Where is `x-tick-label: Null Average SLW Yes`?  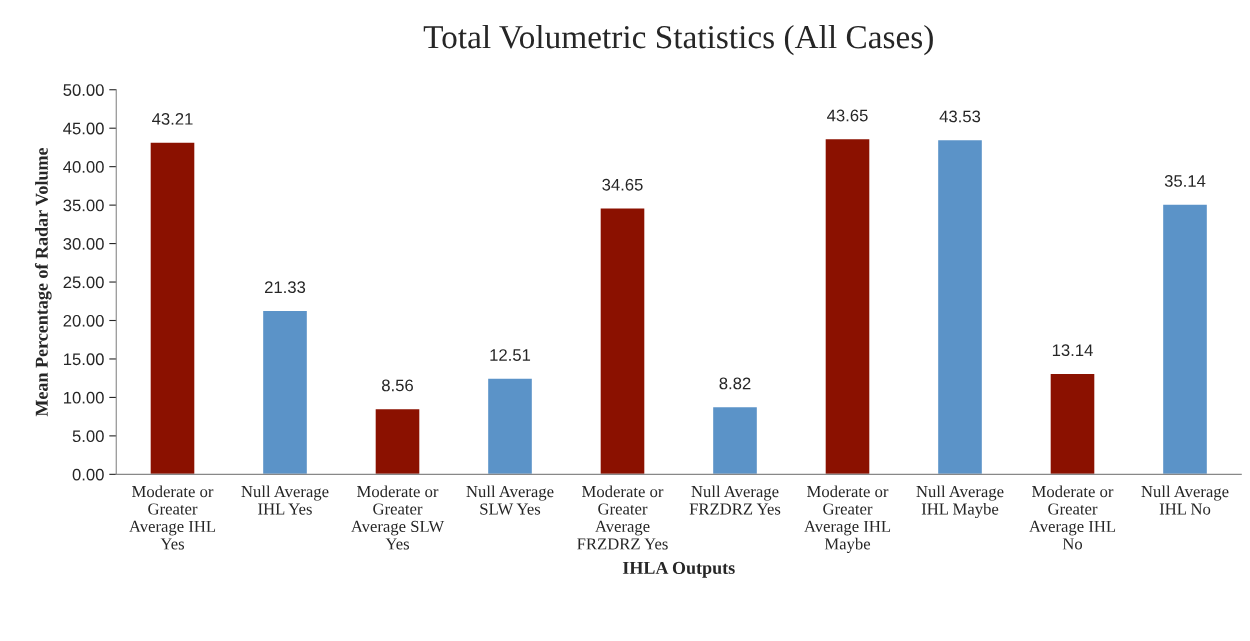
x-tick-label: Null Average SLW Yes is located at coordinates (510, 500).